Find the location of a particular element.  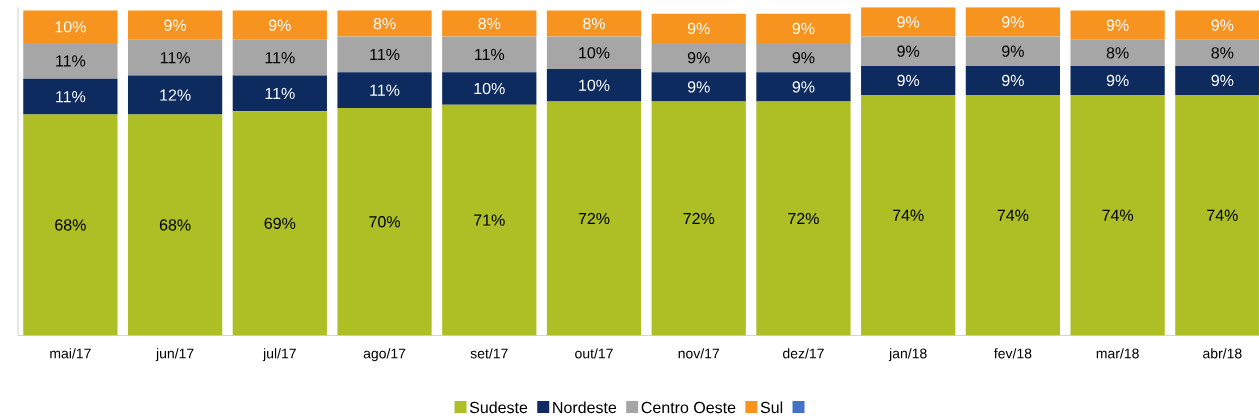

x-tick-label: fev/18 is located at coordinates (1013, 353).